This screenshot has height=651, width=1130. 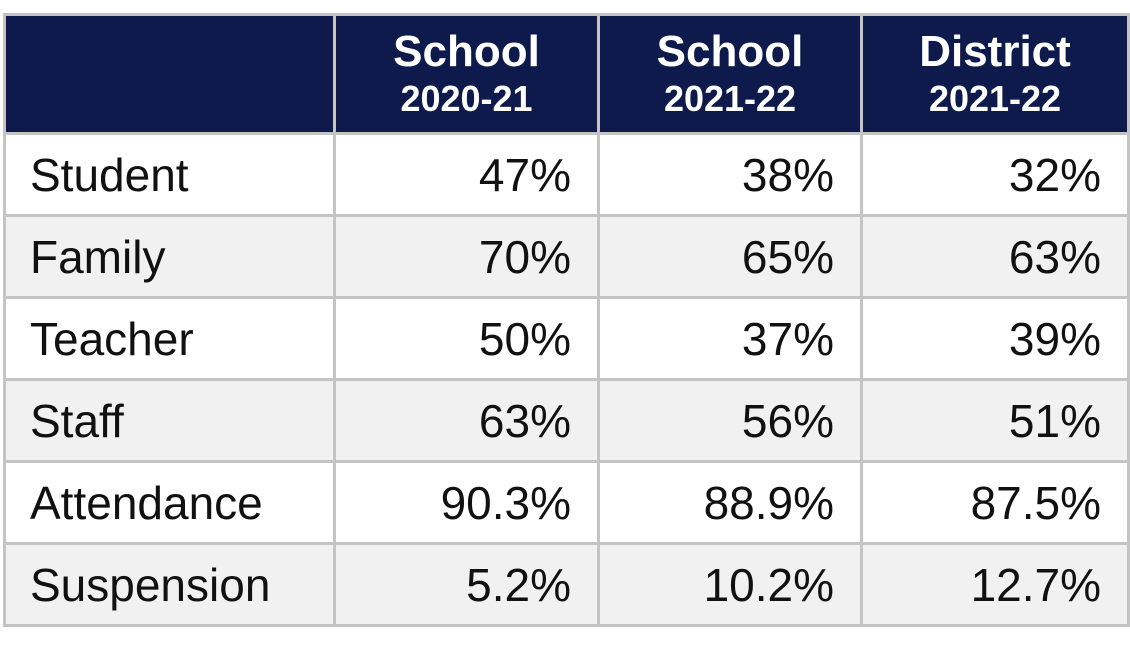 What do you see at coordinates (730, 584) in the screenshot?
I see `cell-value: 10.2%` at bounding box center [730, 584].